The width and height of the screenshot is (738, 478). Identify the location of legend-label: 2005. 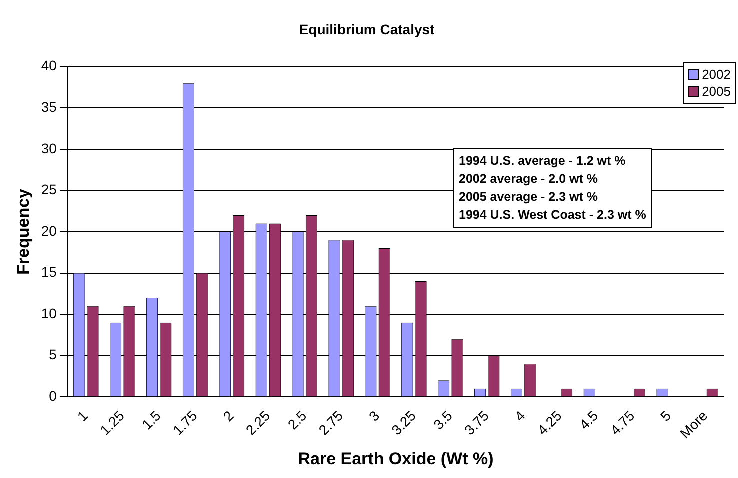
(716, 91).